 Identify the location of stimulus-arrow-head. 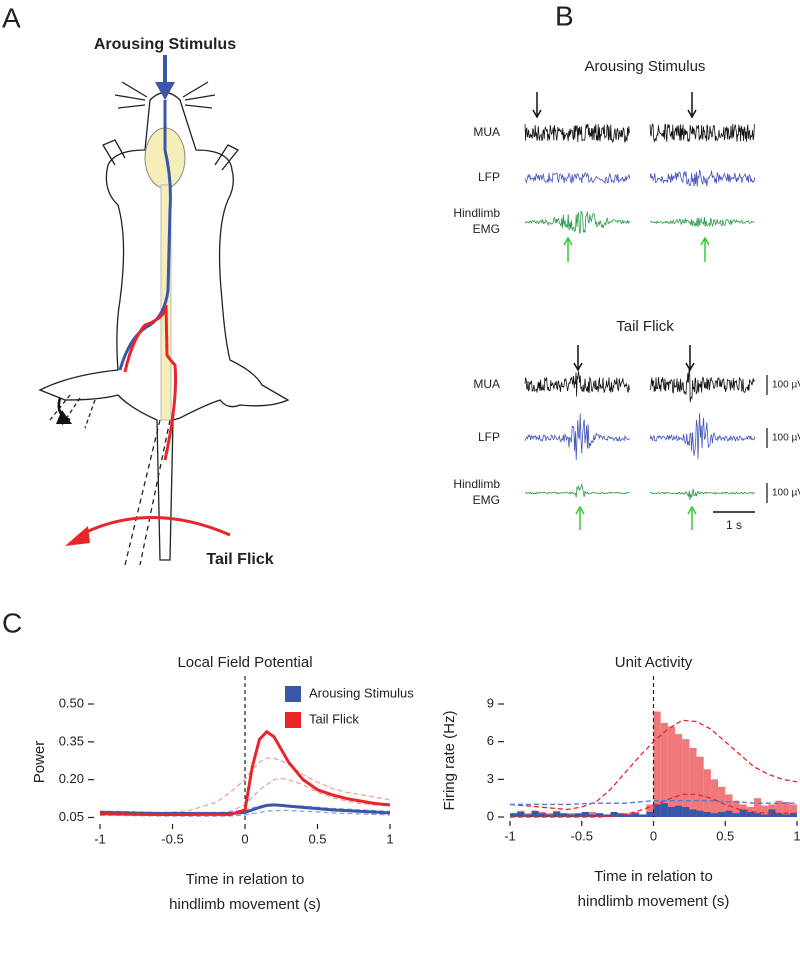
(165, 91).